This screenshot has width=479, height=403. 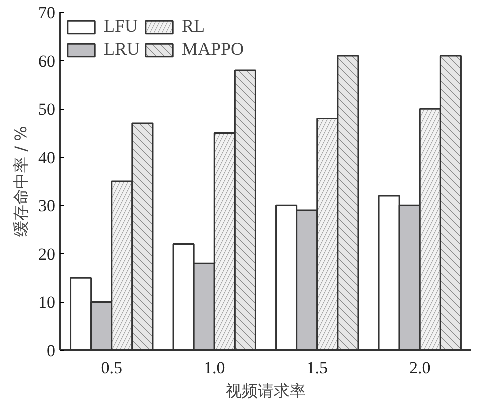 I want to click on y-tick-label: 40, so click(x=47, y=158).